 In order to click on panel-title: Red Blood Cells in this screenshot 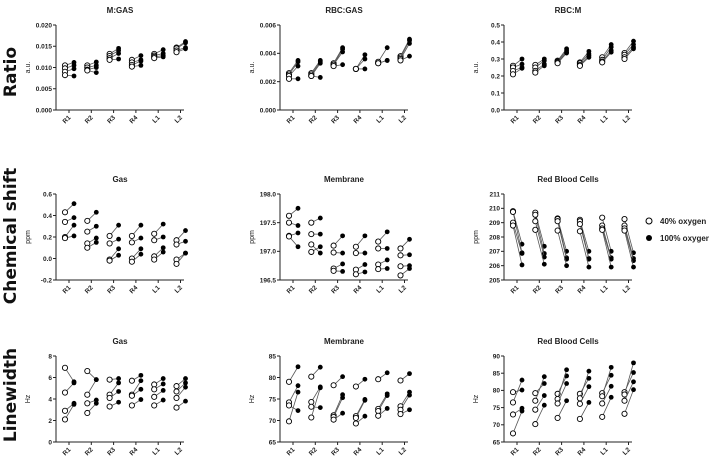, I will do `click(568, 341)`.